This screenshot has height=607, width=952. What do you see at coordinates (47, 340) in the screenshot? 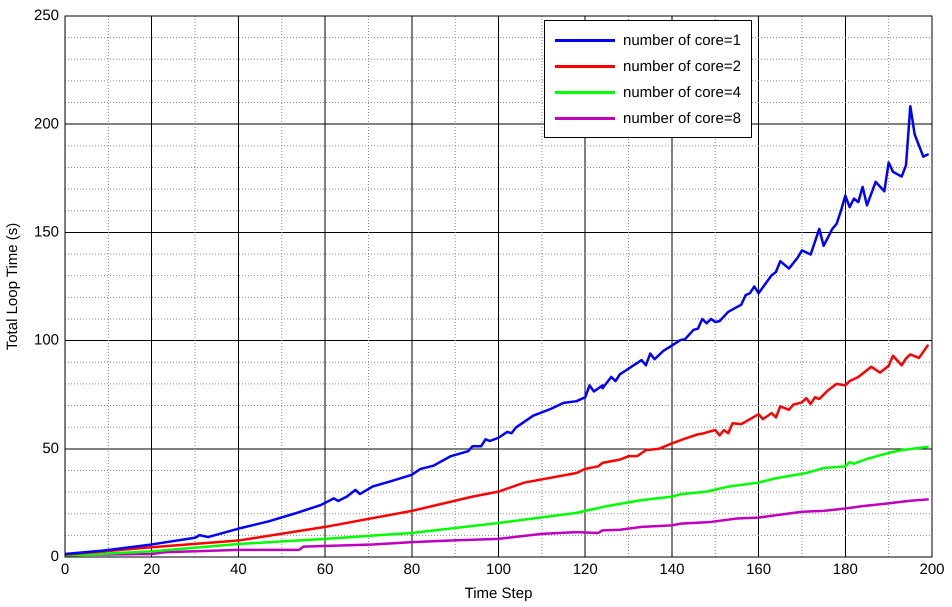
I see `y-tick-label: 100` at bounding box center [47, 340].